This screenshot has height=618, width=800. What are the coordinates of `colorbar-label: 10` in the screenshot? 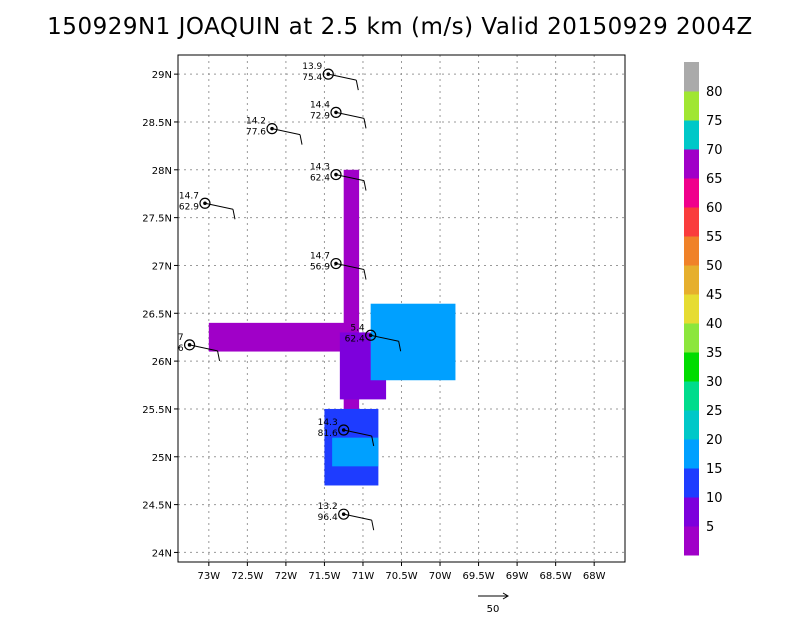 It's located at (714, 498).